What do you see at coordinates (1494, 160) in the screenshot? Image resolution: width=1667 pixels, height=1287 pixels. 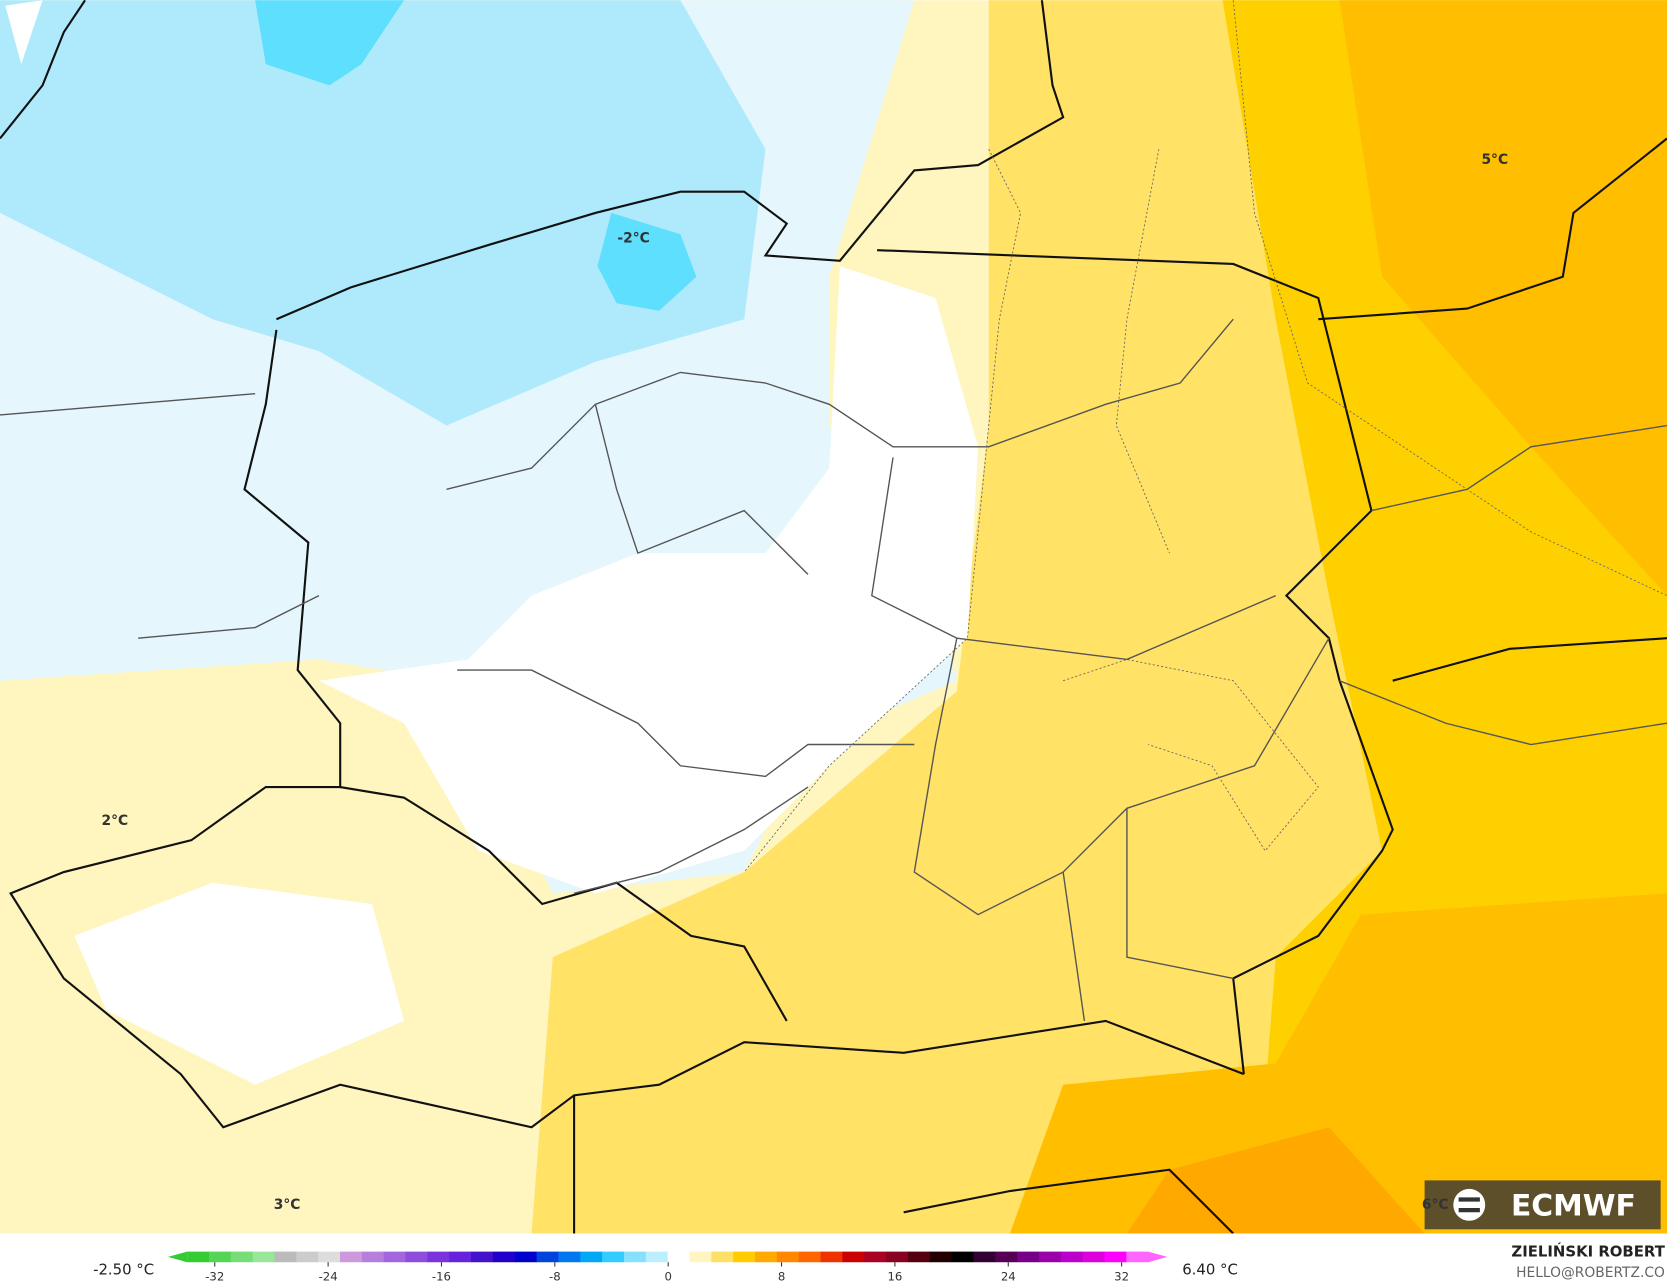 I see `map-label: 5°C` at bounding box center [1494, 160].